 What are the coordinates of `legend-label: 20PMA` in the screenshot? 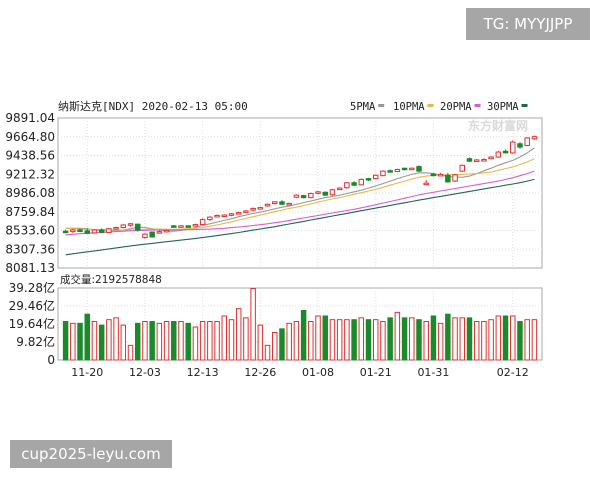 It's located at (456, 107).